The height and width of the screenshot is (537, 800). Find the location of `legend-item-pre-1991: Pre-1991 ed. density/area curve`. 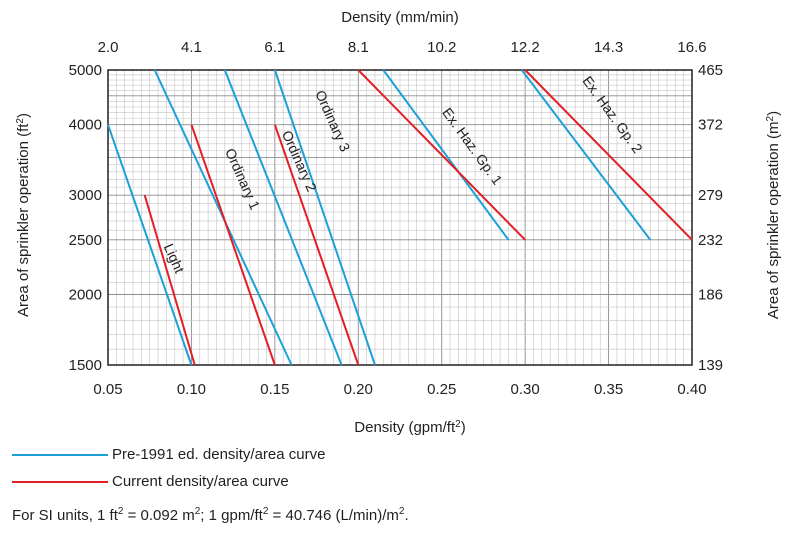

legend-item-pre-1991: Pre-1991 ed. density/area curve is located at coordinates (168, 454).